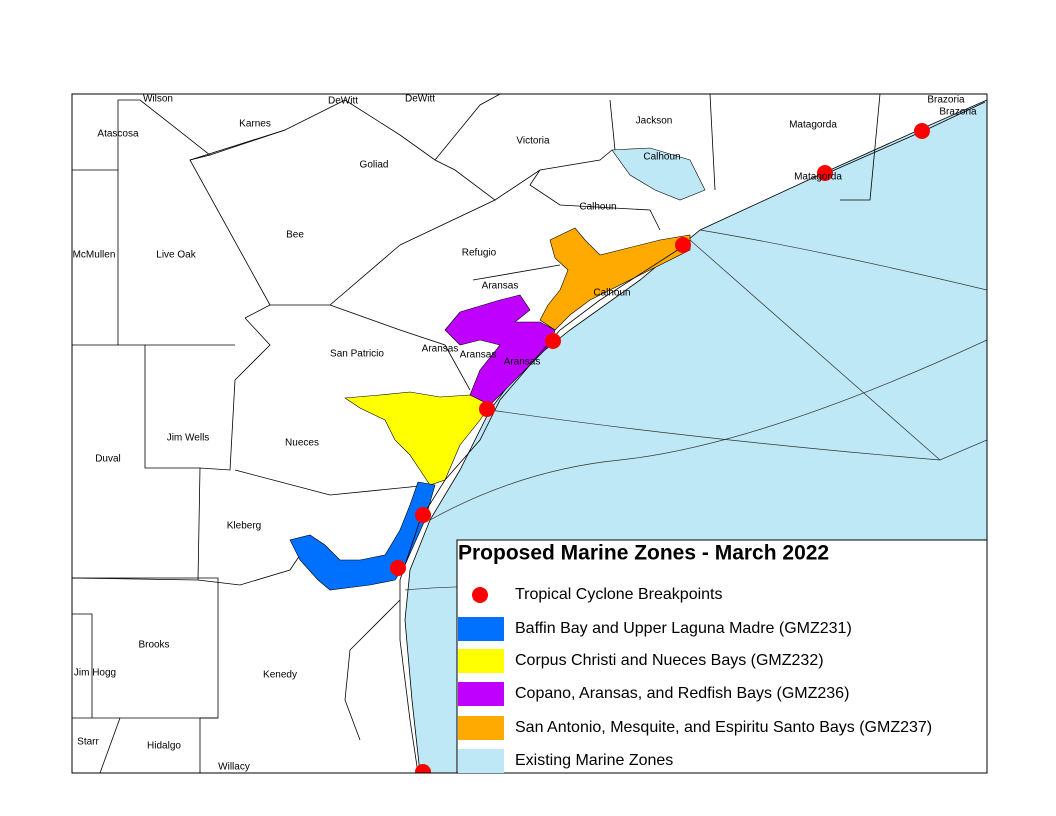 The image size is (1056, 816). I want to click on legend-box, so click(722, 656).